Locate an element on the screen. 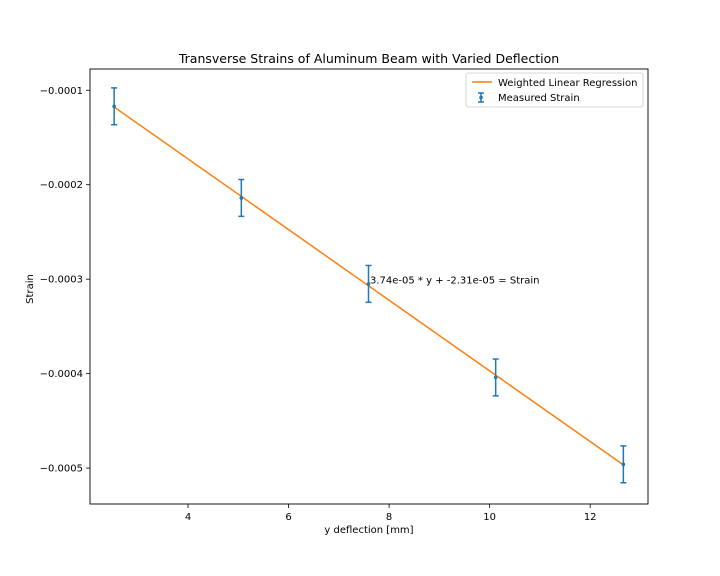  x-tick-label: 8 is located at coordinates (389, 517).